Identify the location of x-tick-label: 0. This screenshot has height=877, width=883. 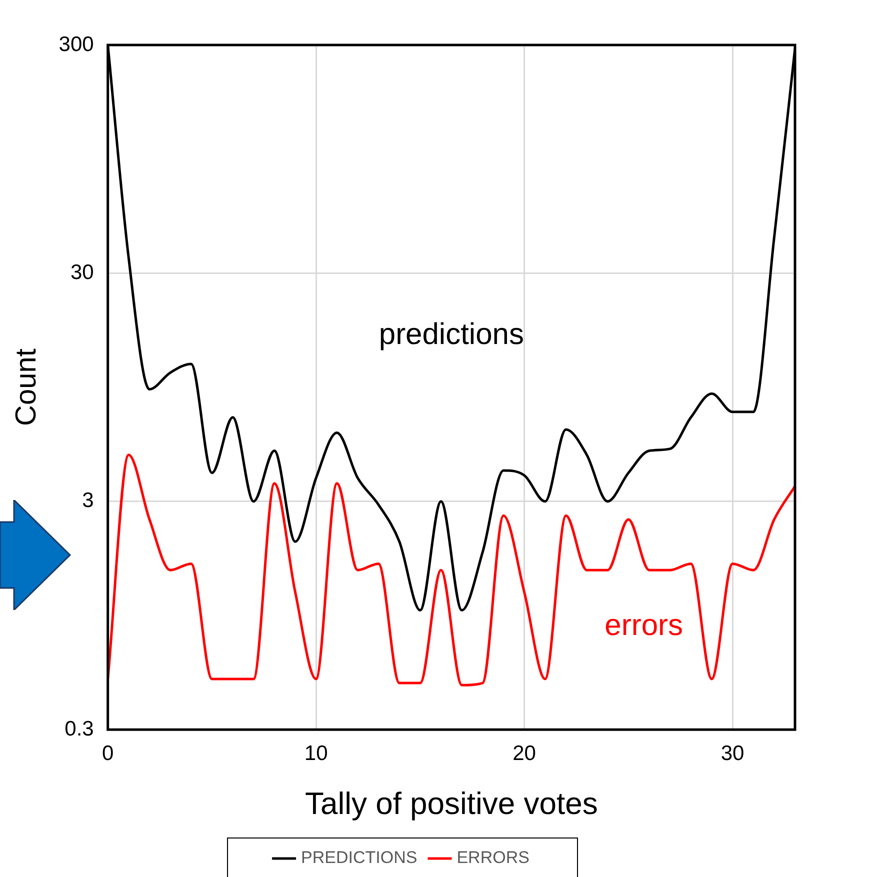
(108, 753).